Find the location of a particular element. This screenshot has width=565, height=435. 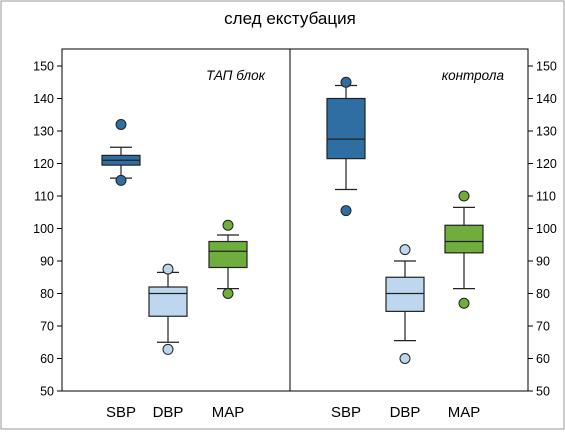

y-tick-label-left: 120 is located at coordinates (43, 164).